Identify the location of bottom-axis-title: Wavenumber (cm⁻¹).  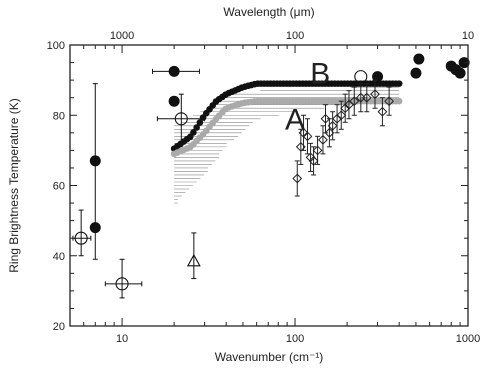
(269, 357).